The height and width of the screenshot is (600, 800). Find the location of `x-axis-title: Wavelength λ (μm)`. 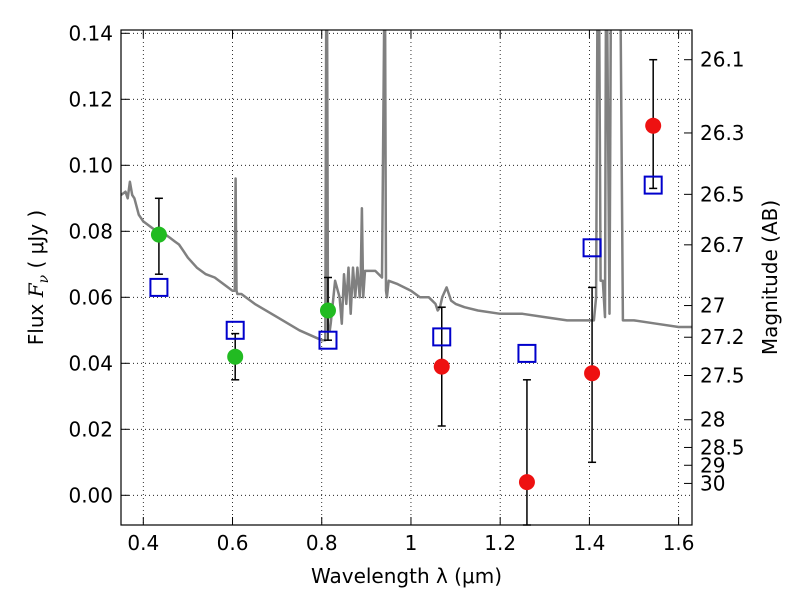

x-axis-title: Wavelength λ (μm) is located at coordinates (406, 576).